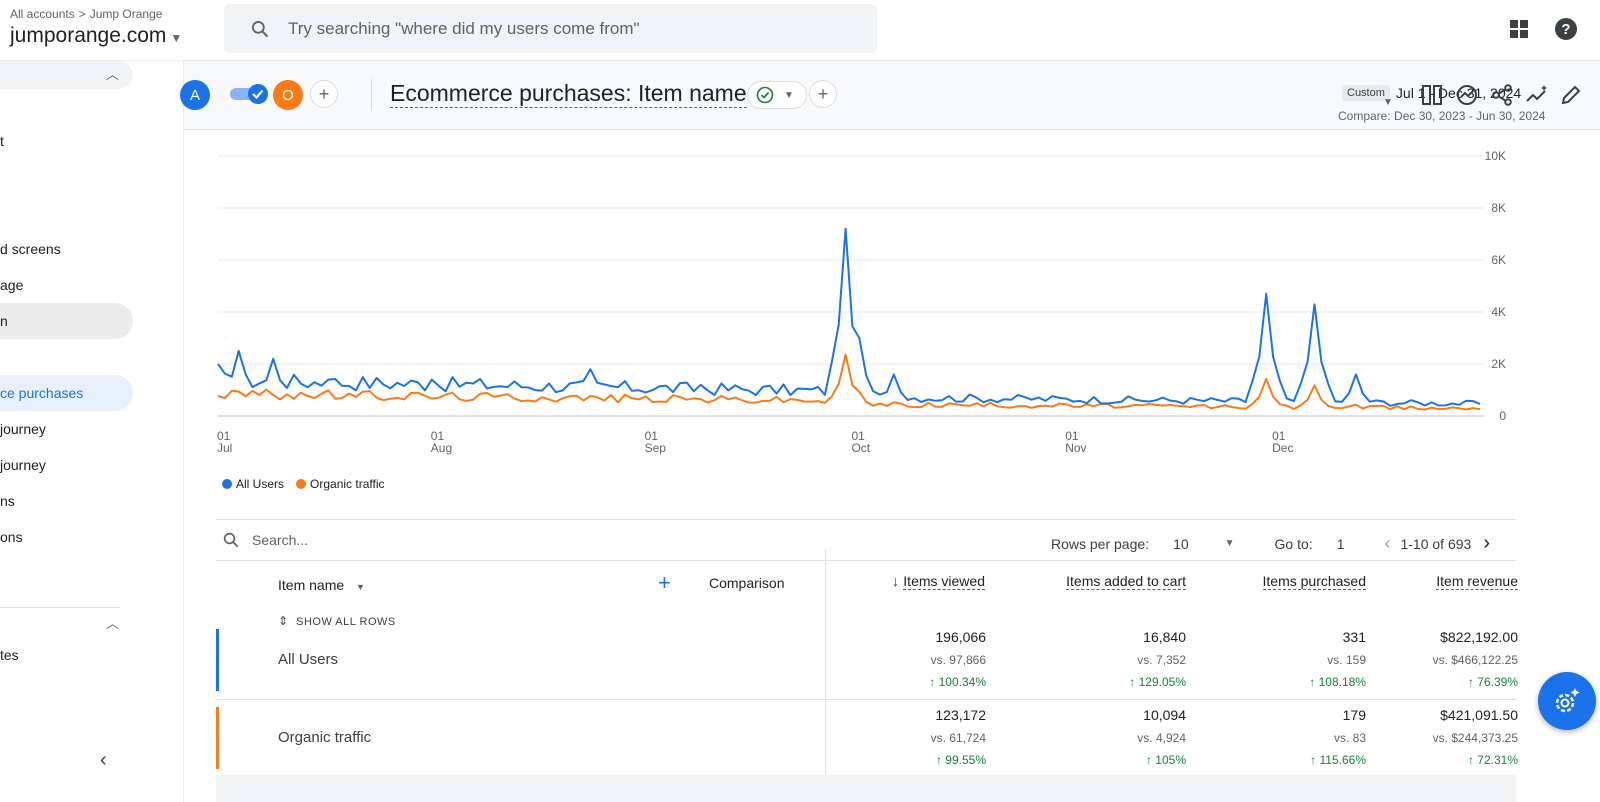  What do you see at coordinates (346, 622) in the screenshot?
I see `show-all-rows-label: SHOW ALL ROWS` at bounding box center [346, 622].